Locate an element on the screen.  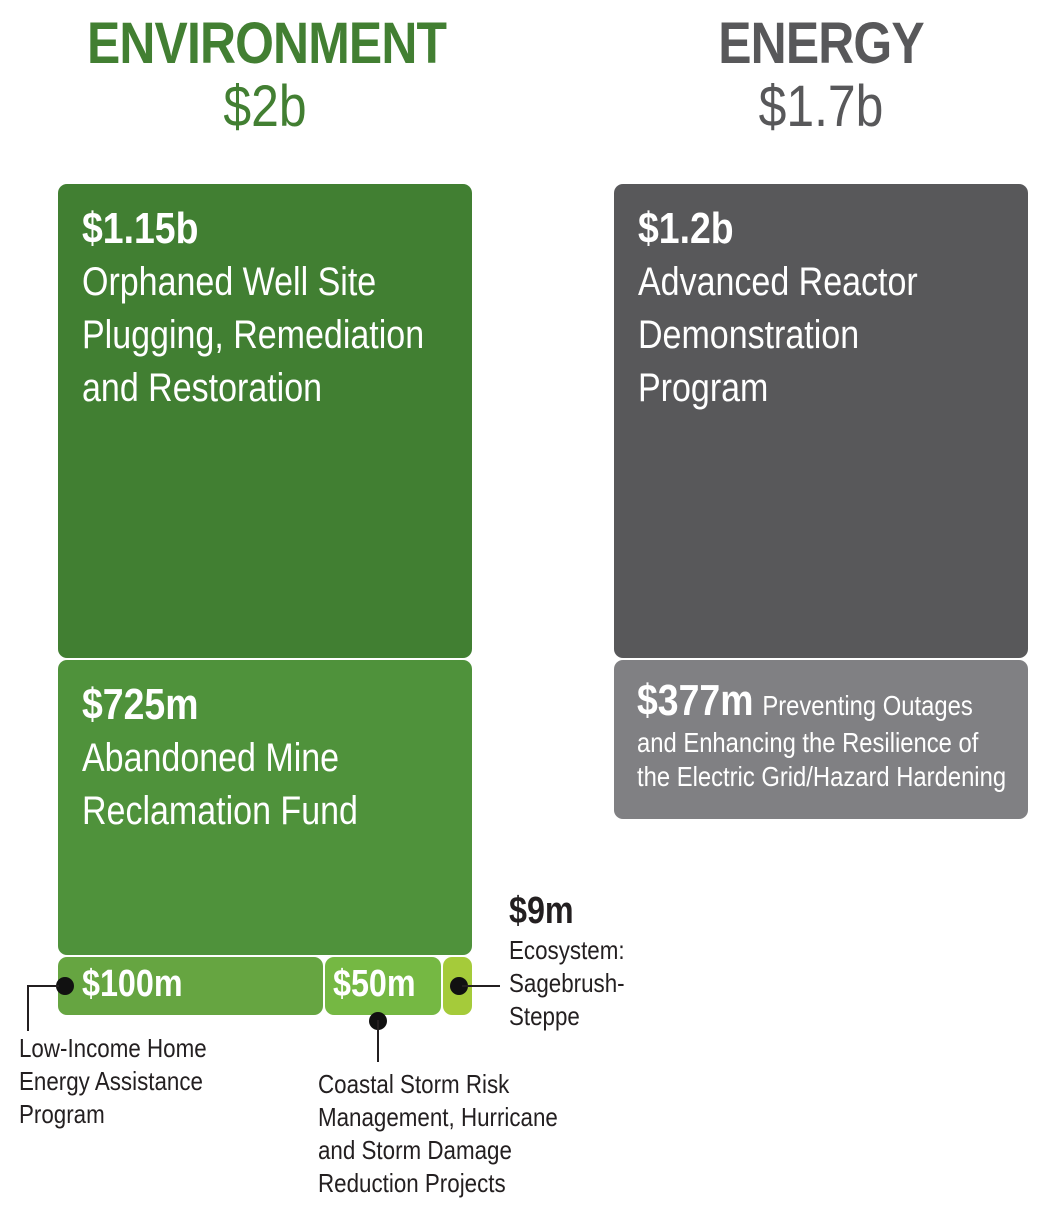
segment-label: Abandoned Mine is located at coordinates (211, 758).